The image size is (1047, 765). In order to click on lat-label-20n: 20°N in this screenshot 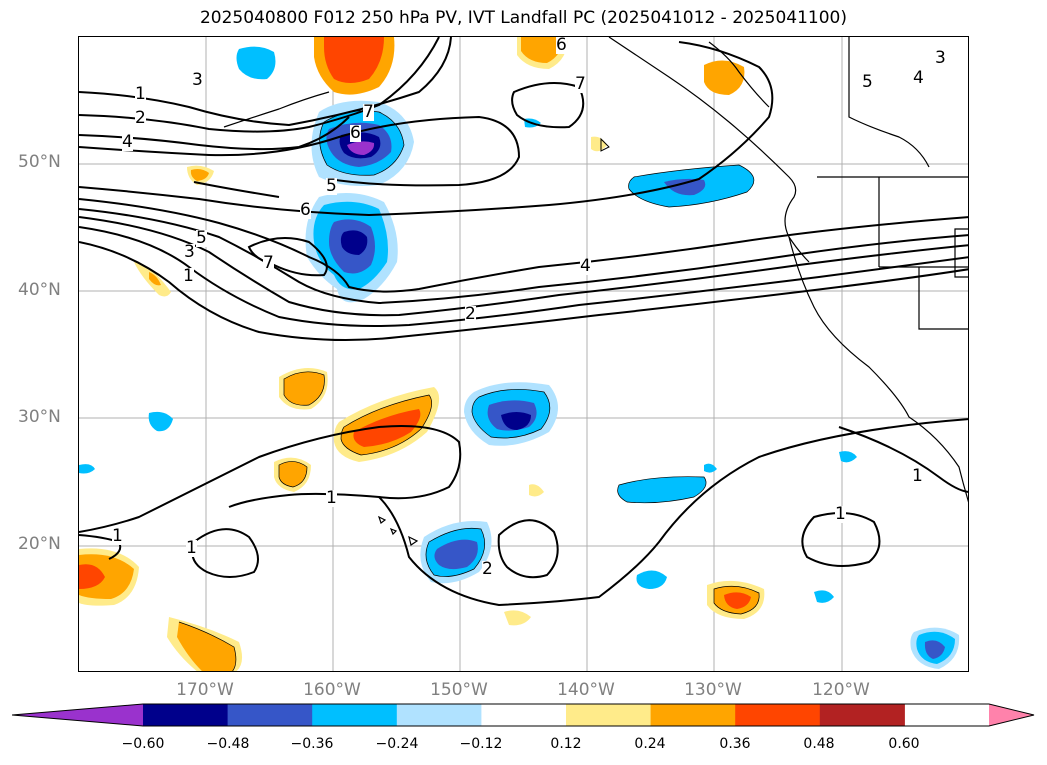, I will do `click(39, 544)`.